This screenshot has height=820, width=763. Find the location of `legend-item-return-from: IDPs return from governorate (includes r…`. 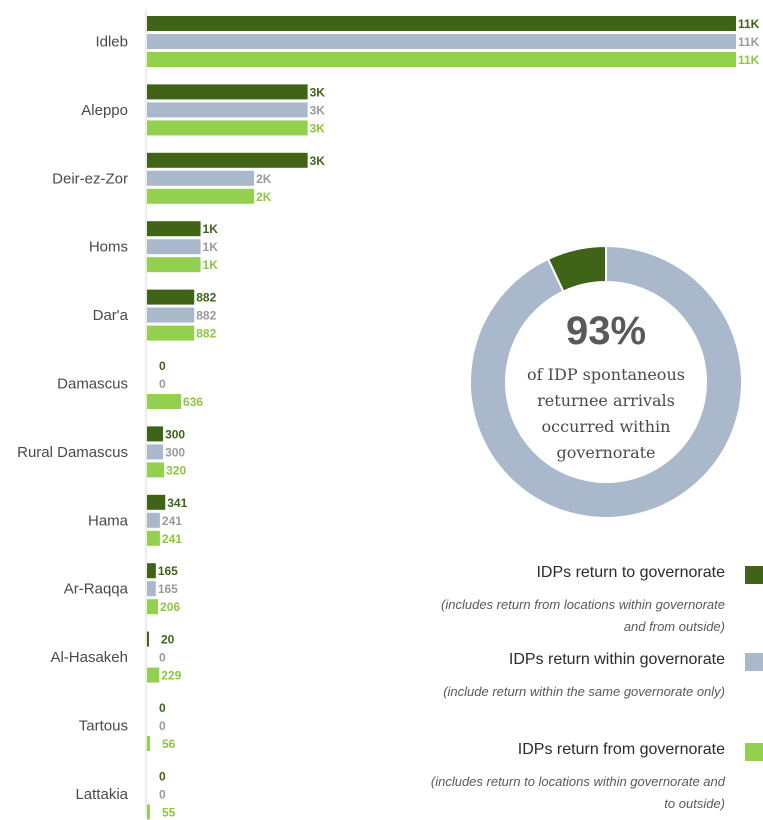

legend-item-return-from: IDPs return from governorate (includes r… is located at coordinates (563, 780).